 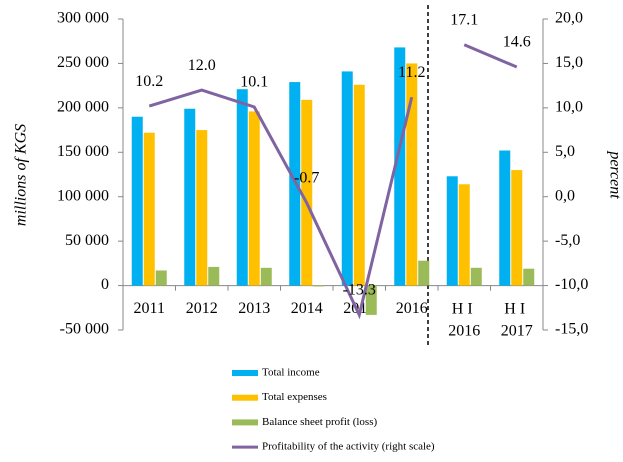 What do you see at coordinates (565, 195) in the screenshot?
I see `y2-tick-label: 0,0` at bounding box center [565, 195].